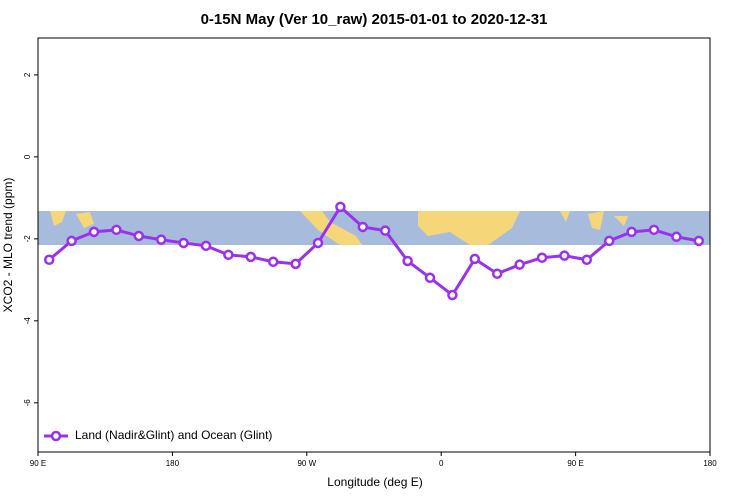 The image size is (750, 500). I want to click on y-tick-label: 2, so click(27, 74).